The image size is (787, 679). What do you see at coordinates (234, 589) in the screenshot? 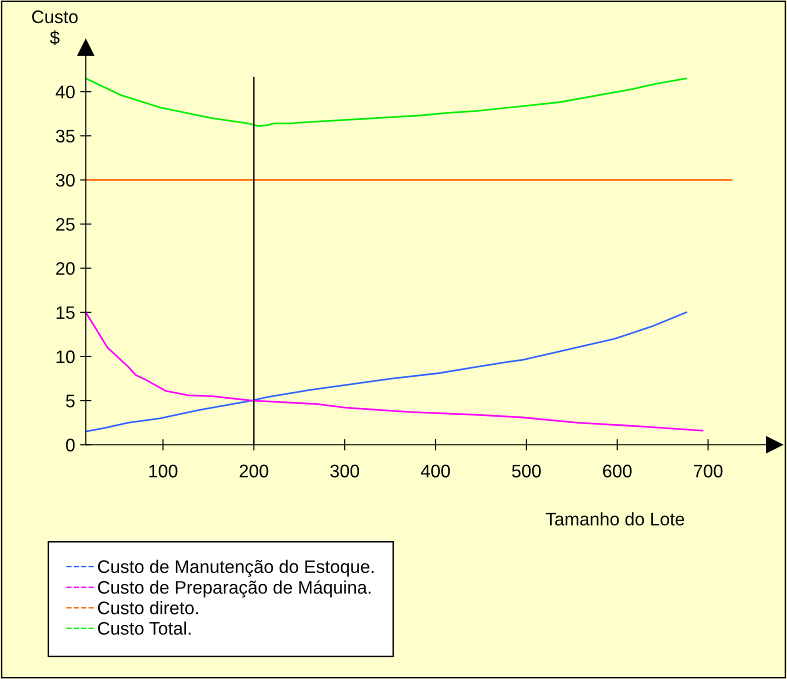
I see `legend-label: Custo de Preparação de Máquina.` at bounding box center [234, 589].